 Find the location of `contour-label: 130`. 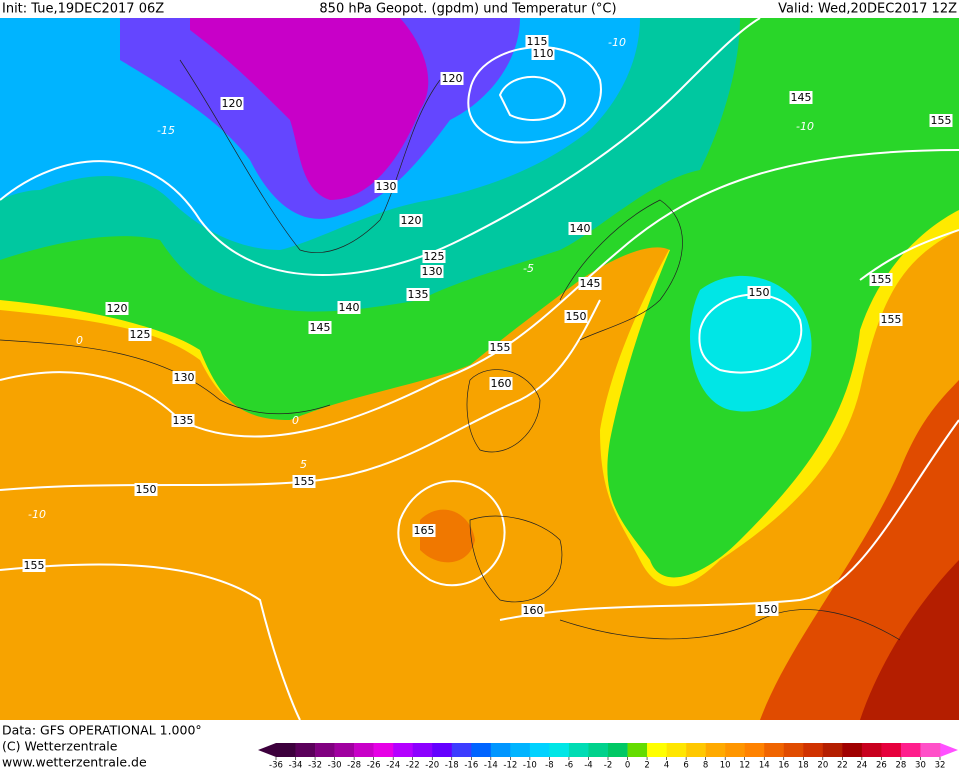

contour-label: 130 is located at coordinates (184, 377).